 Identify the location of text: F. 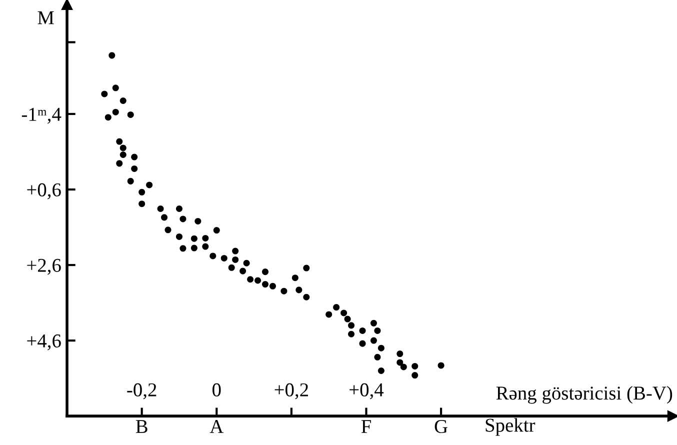
(366, 426).